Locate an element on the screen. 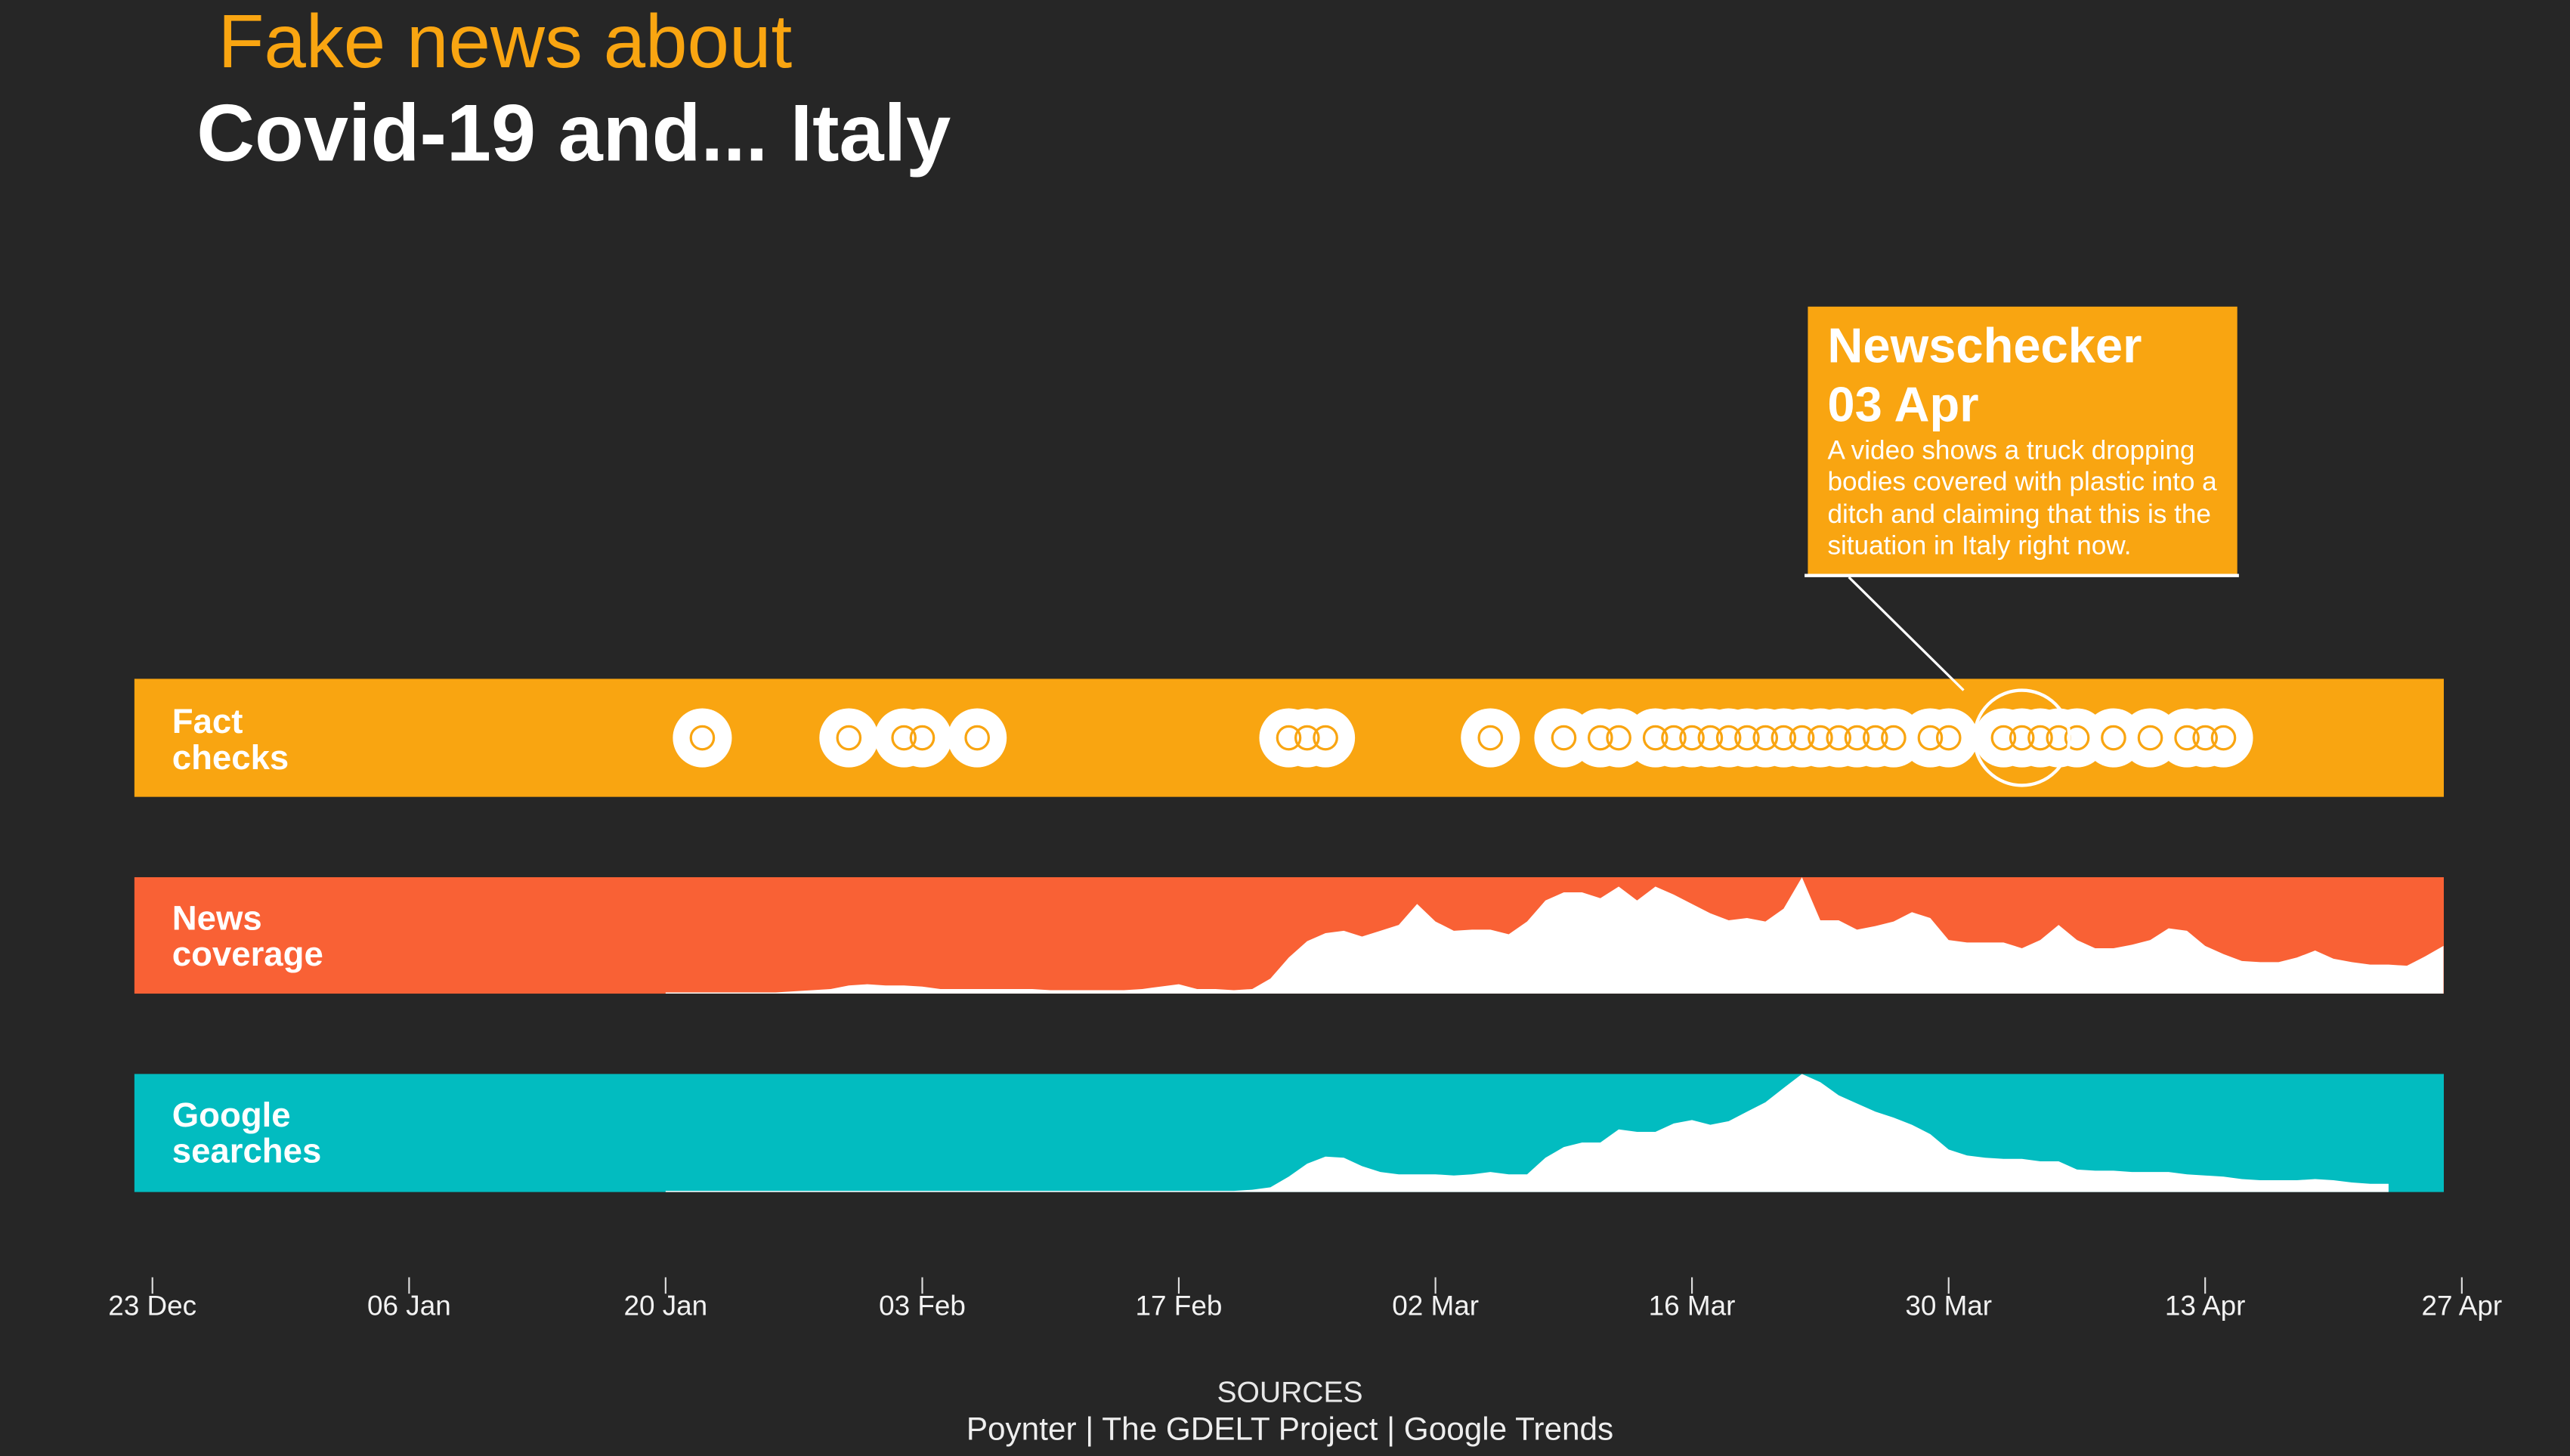 This screenshot has height=1456, width=2570. x-tick-label: 17 Feb is located at coordinates (1179, 1305).